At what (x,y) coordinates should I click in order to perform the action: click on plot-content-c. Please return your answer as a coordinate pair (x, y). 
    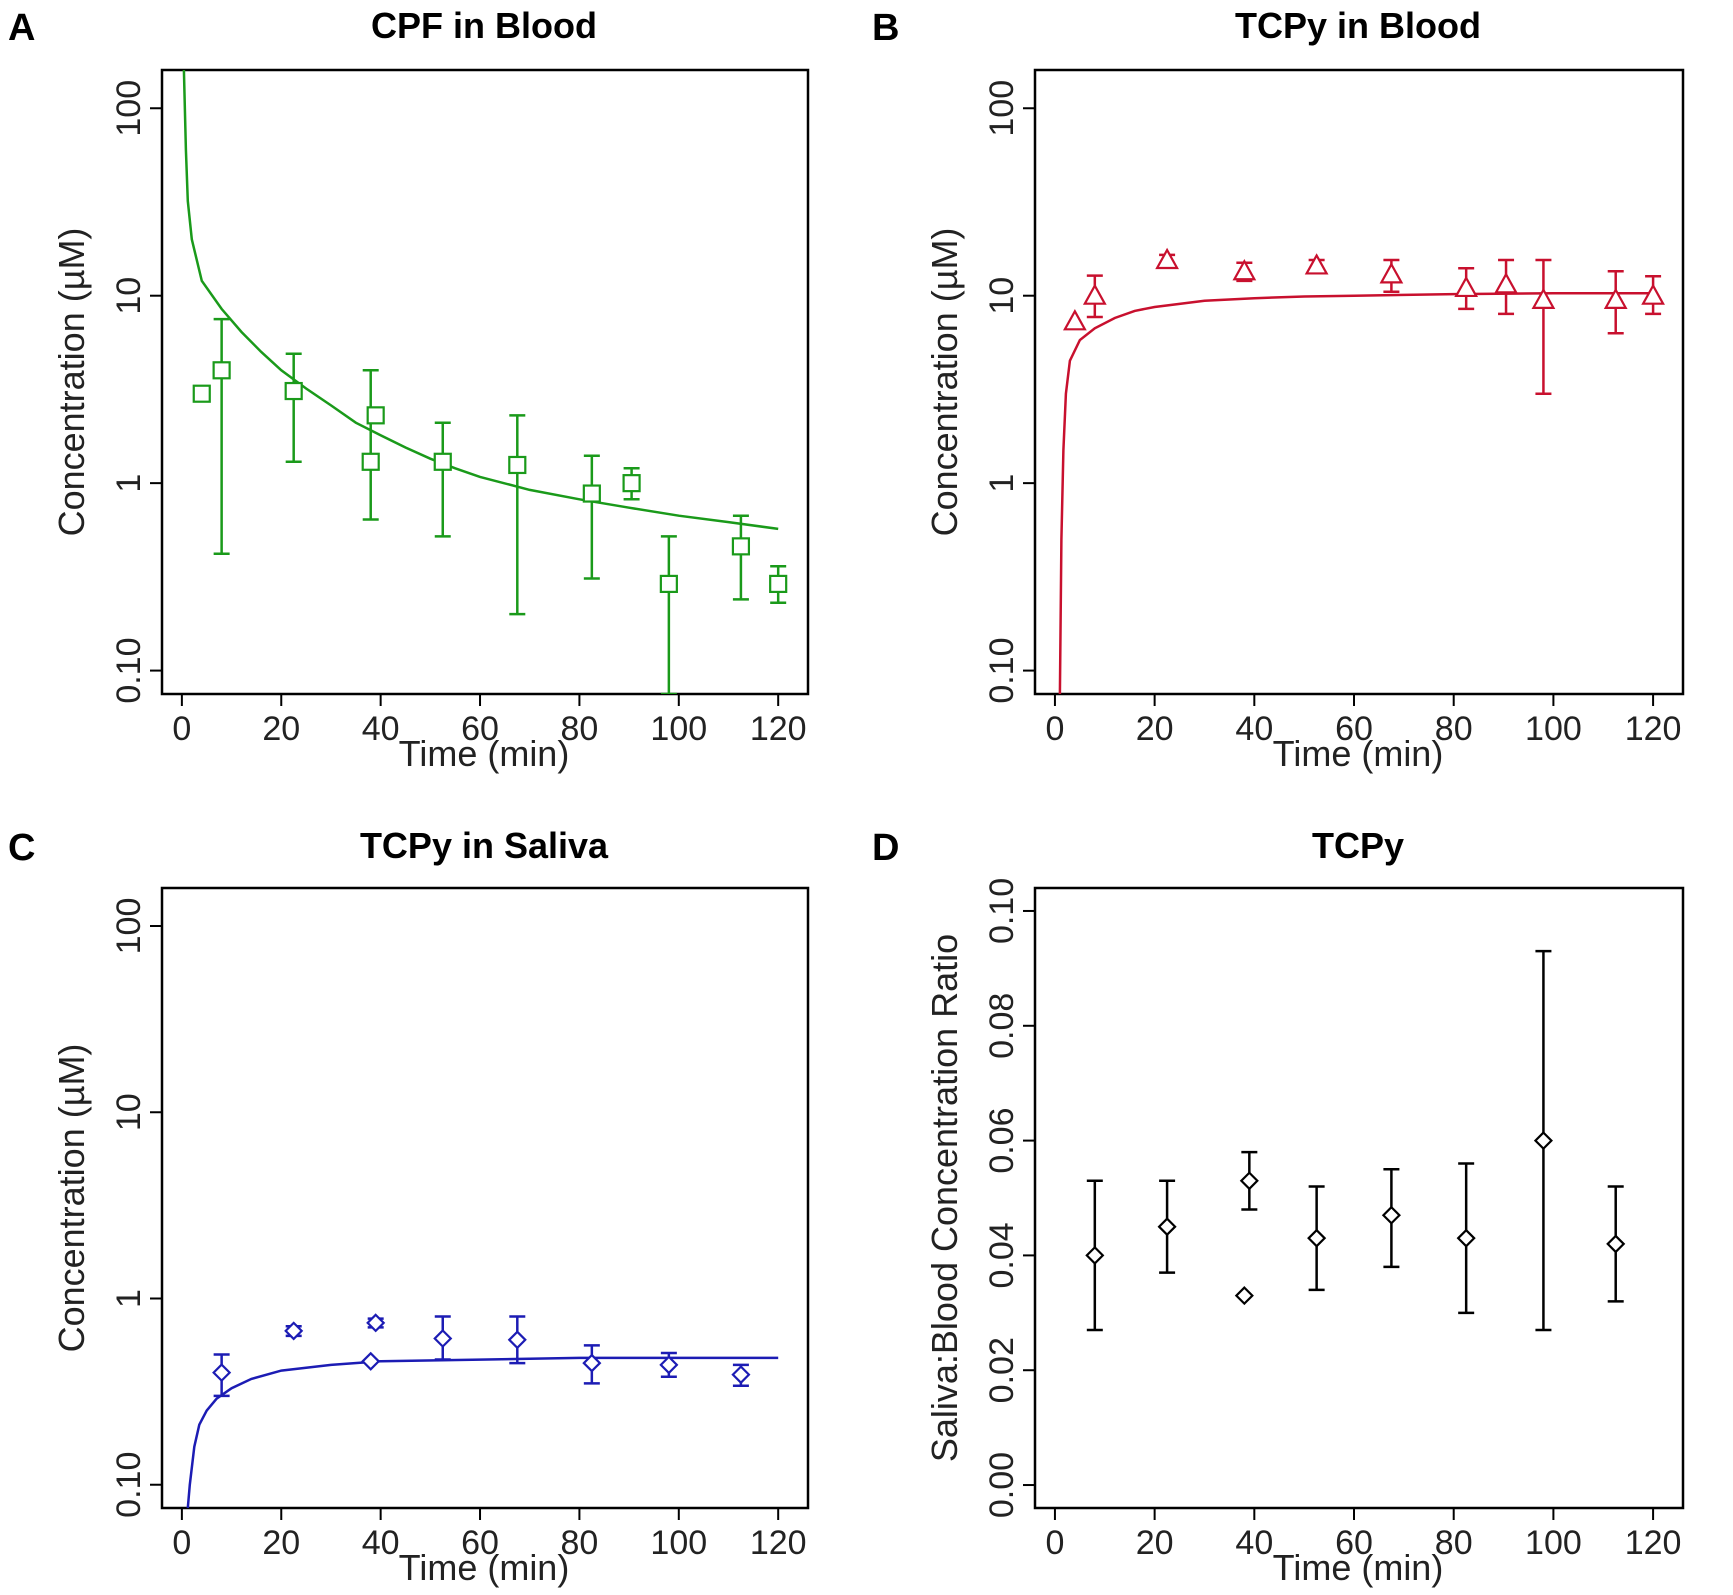
    Looking at the image, I should click on (482, 1411).